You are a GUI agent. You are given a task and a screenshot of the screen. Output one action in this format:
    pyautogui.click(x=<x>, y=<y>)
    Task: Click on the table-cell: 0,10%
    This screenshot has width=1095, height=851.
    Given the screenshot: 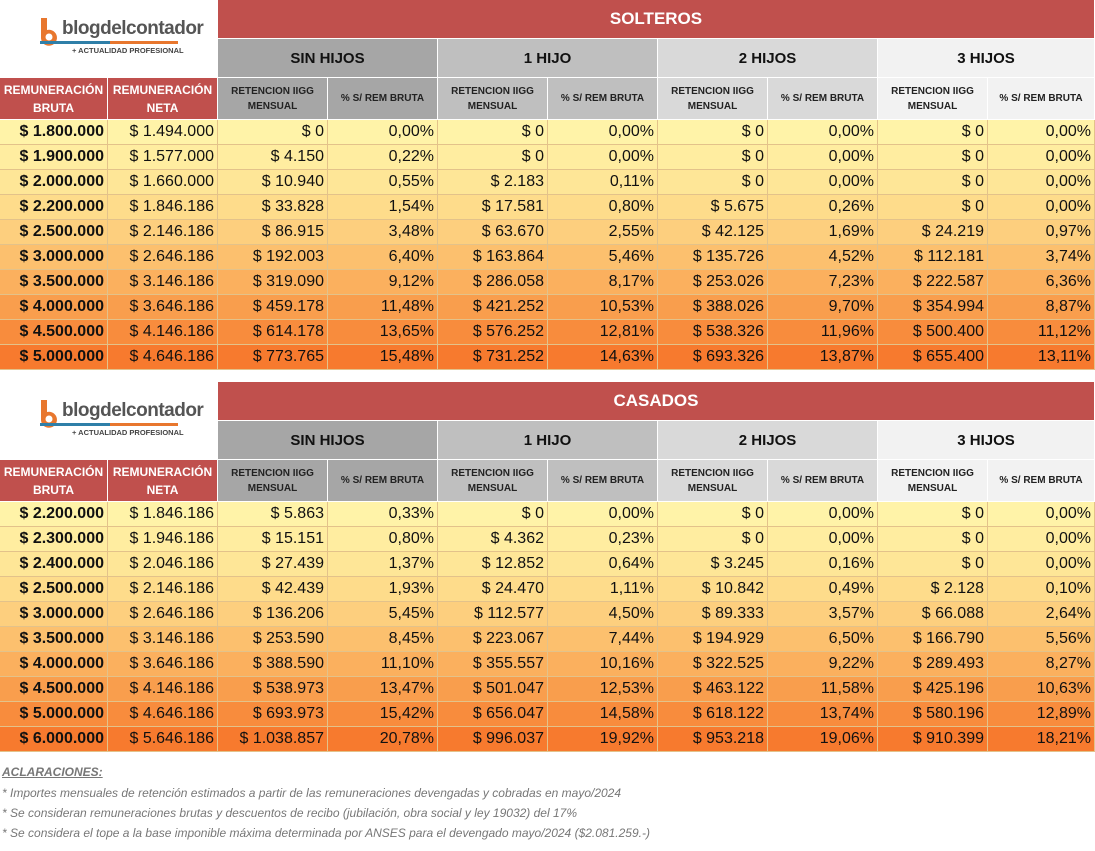 What is the action you would take?
    pyautogui.click(x=1041, y=589)
    